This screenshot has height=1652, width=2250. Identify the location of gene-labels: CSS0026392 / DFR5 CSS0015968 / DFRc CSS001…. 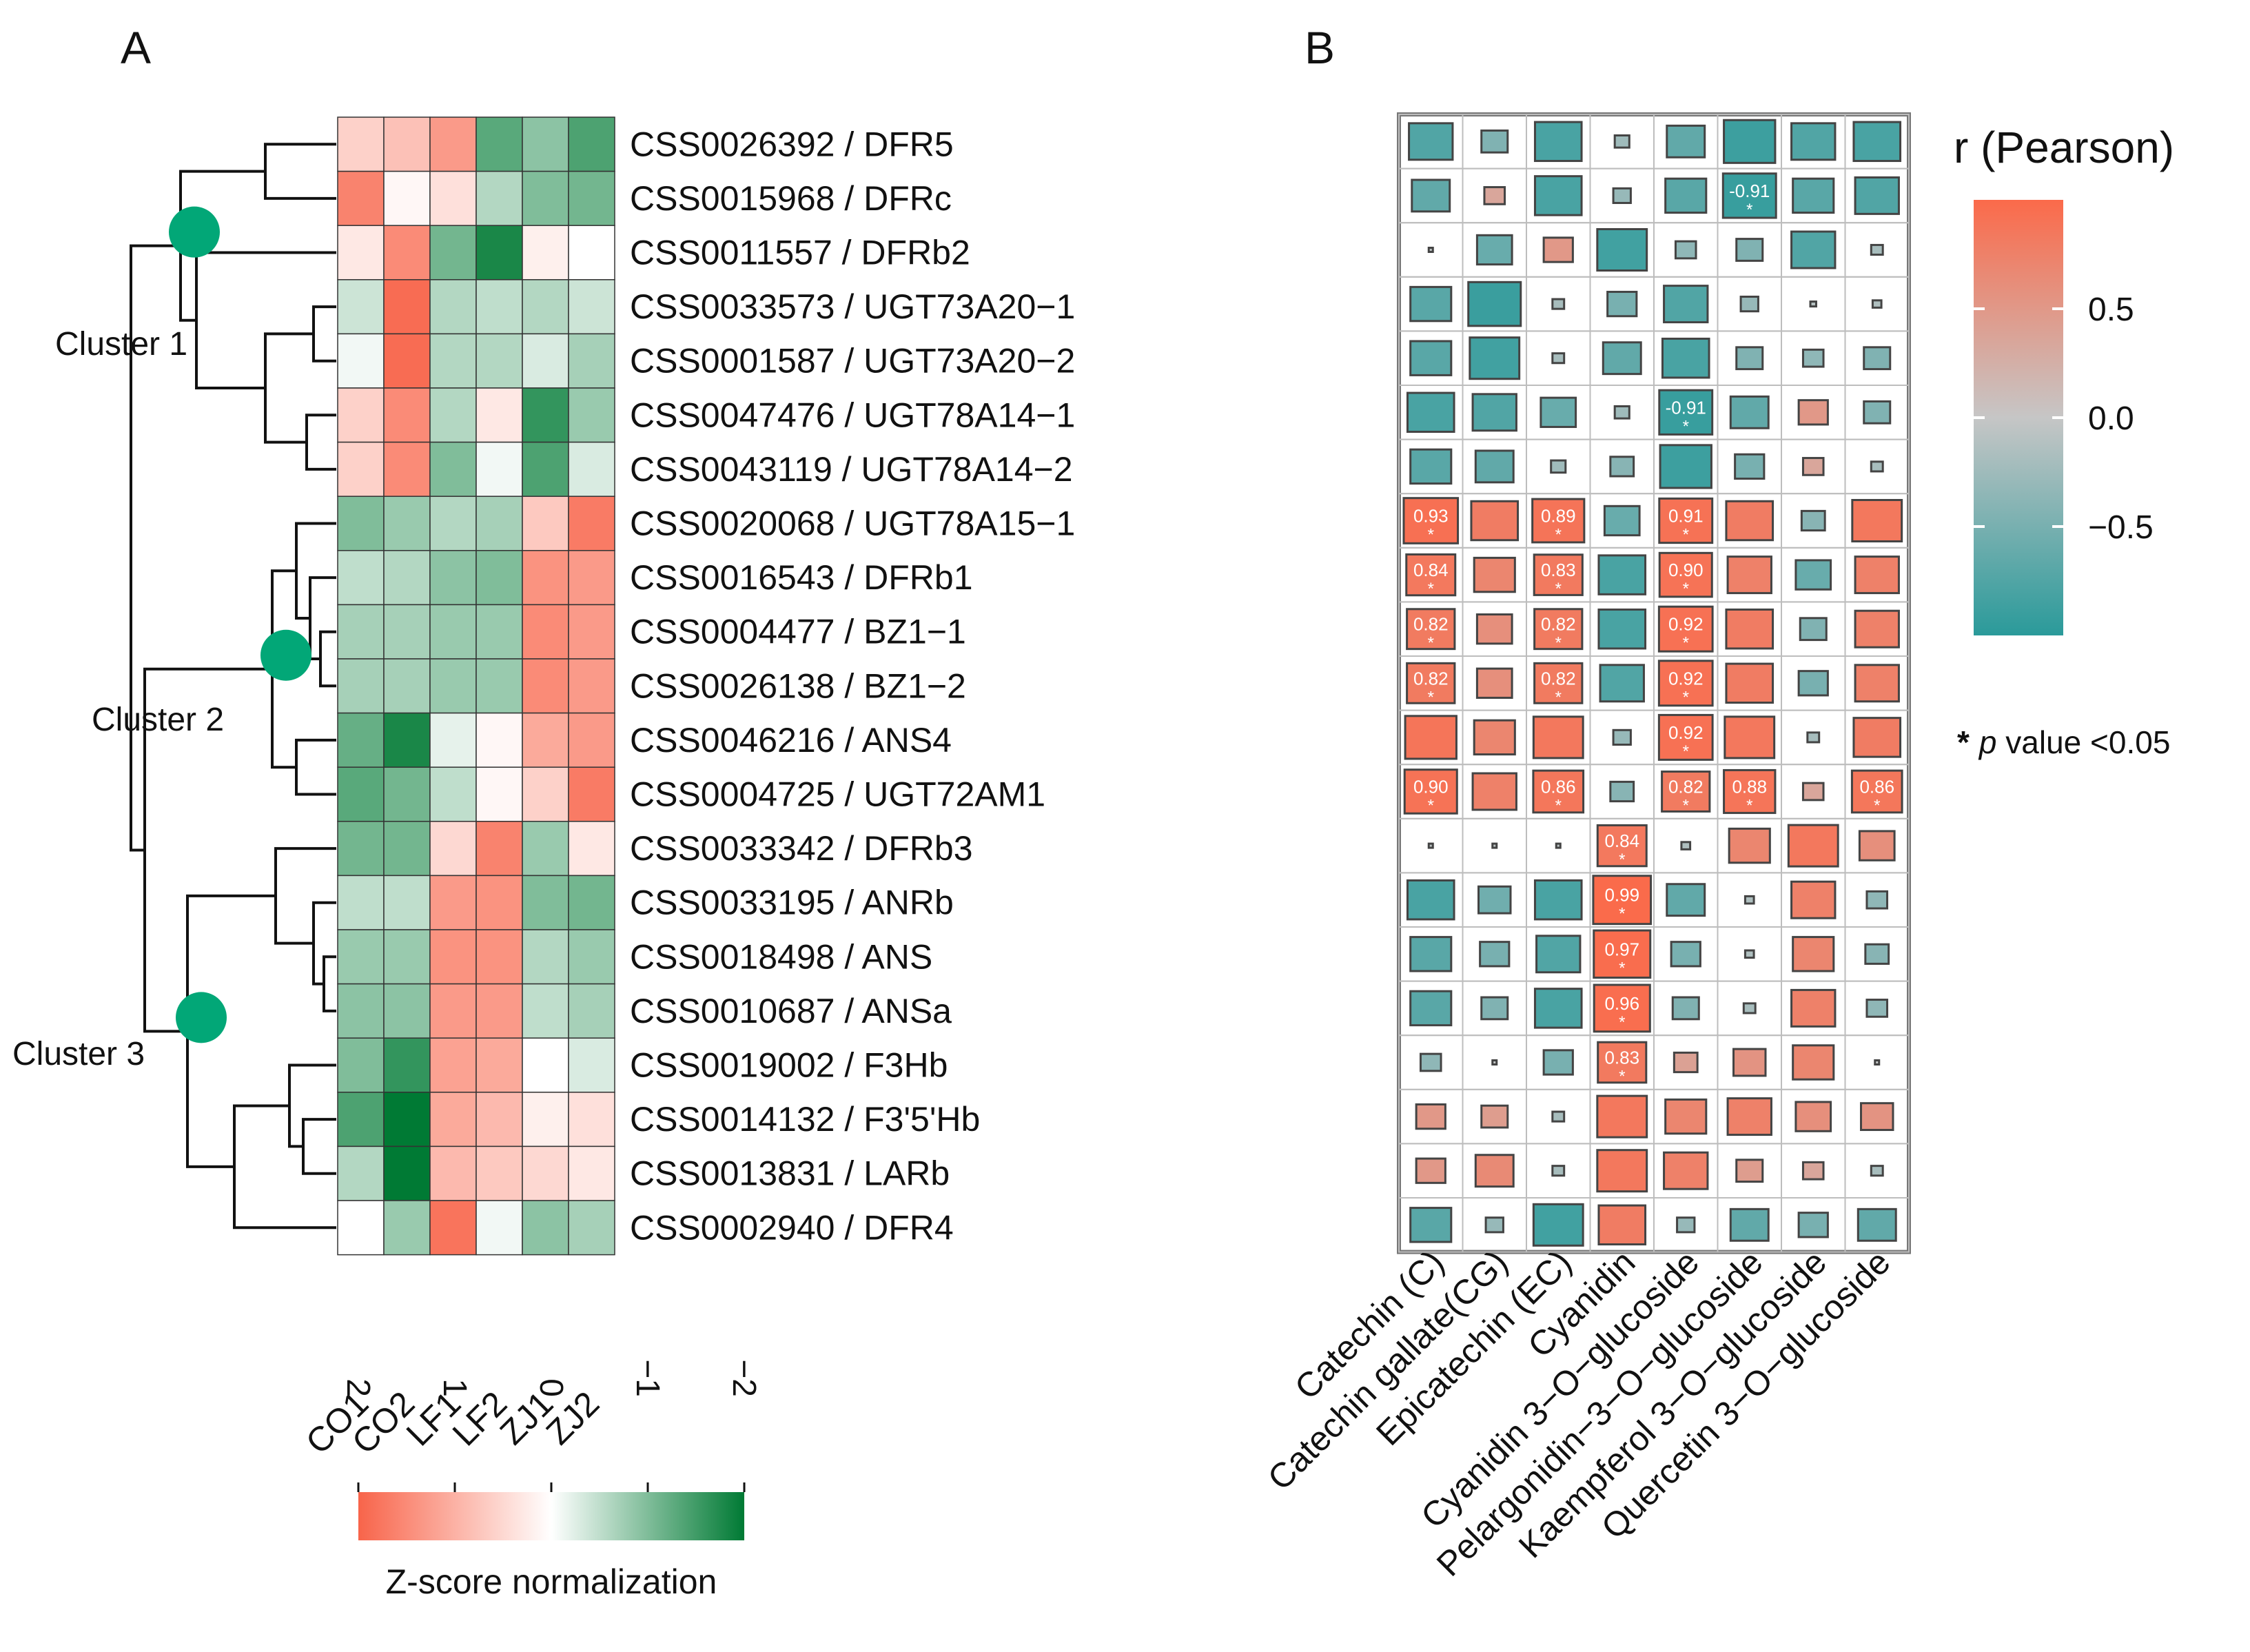
(852, 686).